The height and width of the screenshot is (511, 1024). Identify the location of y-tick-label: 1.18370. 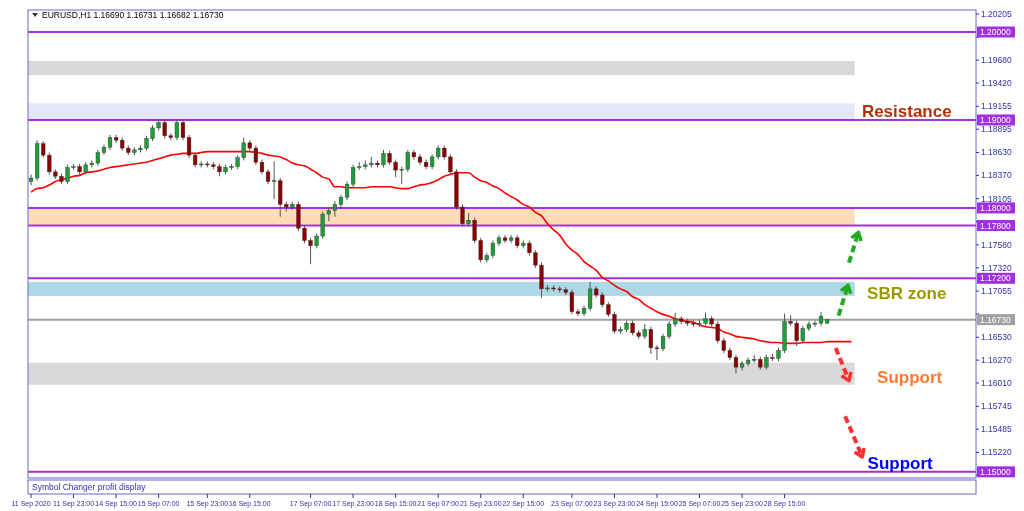
(996, 175).